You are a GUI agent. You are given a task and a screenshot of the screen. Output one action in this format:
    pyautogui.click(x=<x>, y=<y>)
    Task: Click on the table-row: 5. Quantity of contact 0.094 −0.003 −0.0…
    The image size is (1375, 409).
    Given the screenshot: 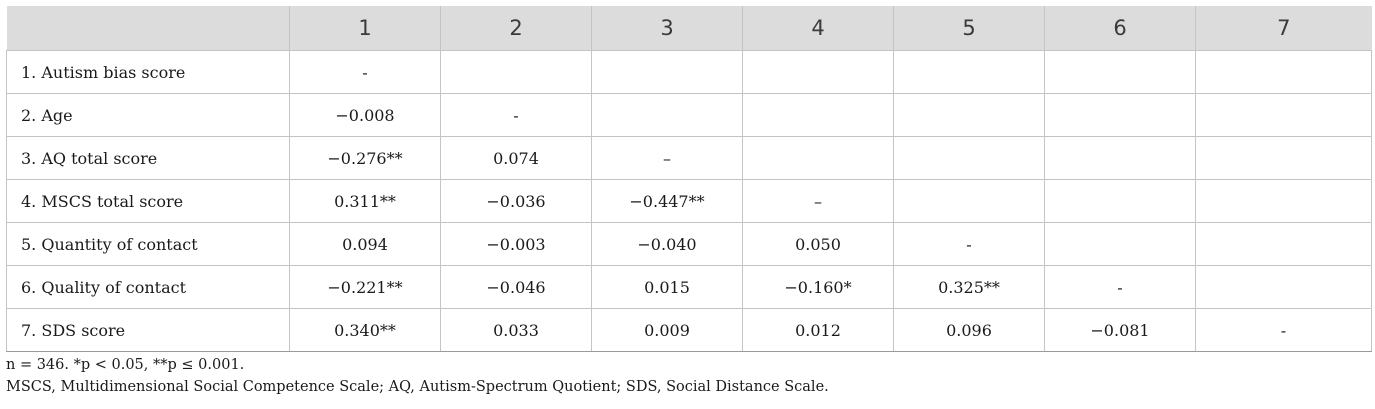 What is the action you would take?
    pyautogui.click(x=689, y=244)
    